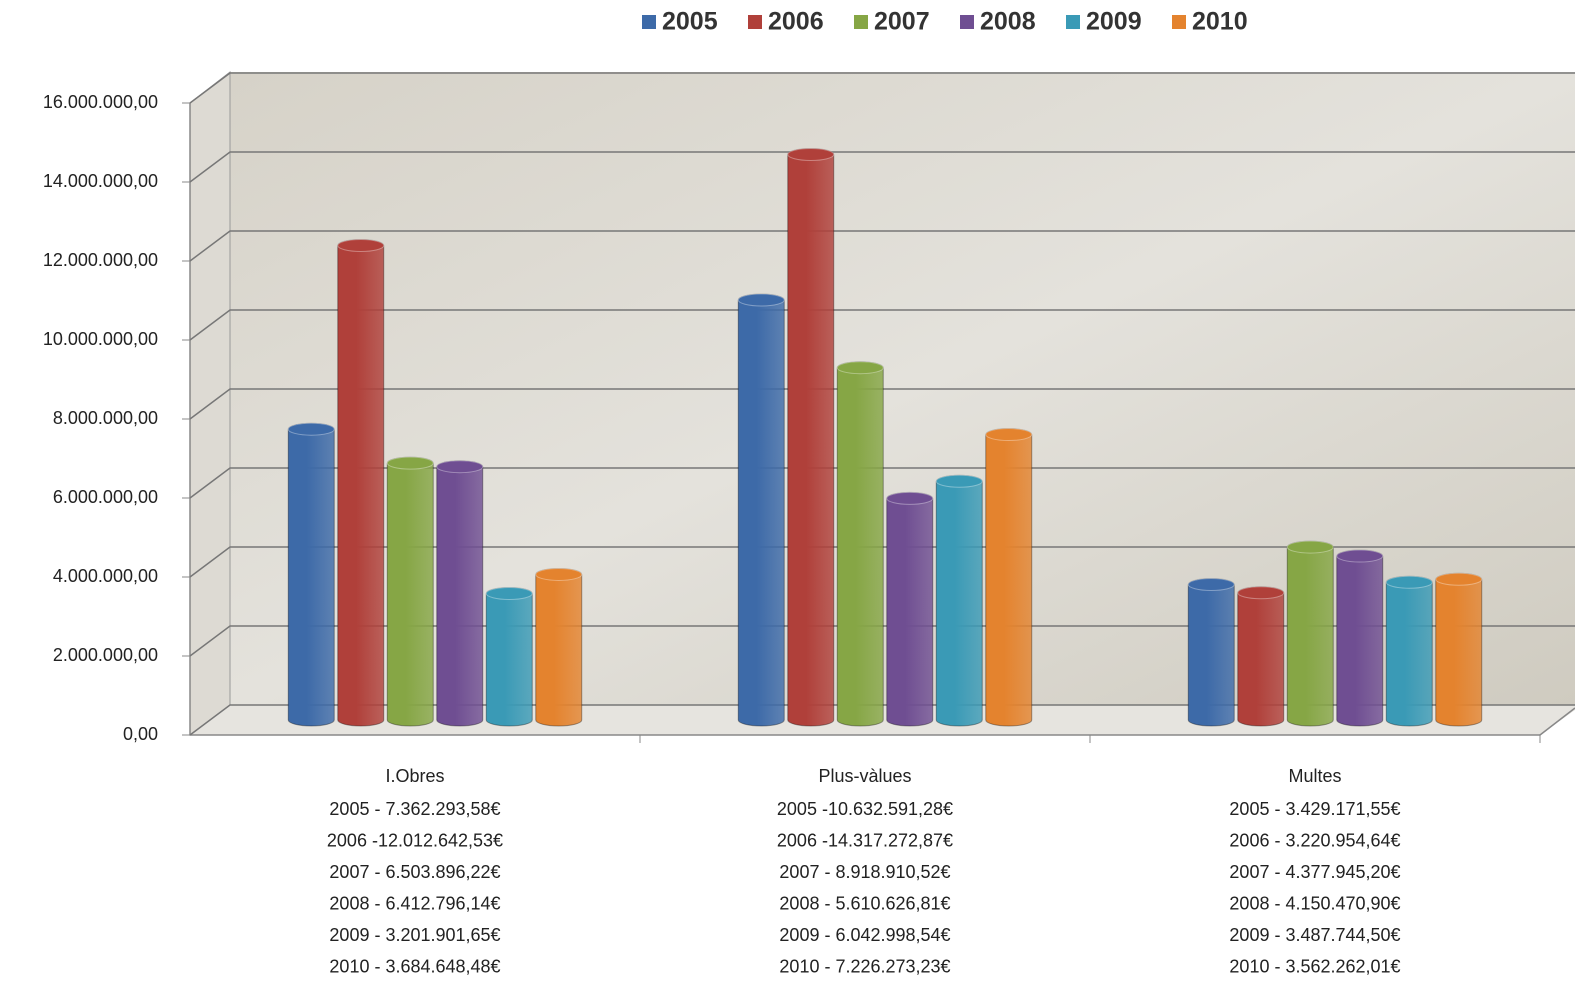 Image resolution: width=1575 pixels, height=985 pixels. What do you see at coordinates (865, 809) in the screenshot?
I see `value-label: 2005 -10.632.591,28€` at bounding box center [865, 809].